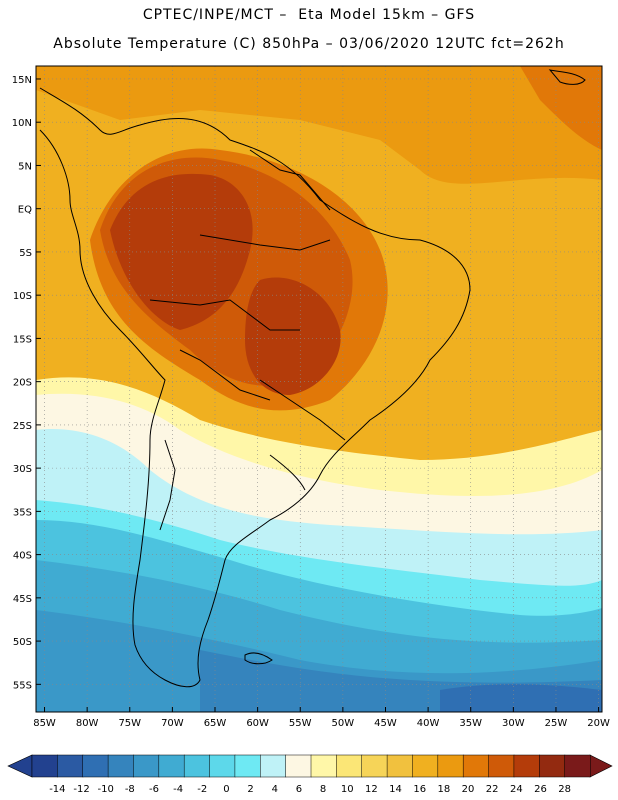 This screenshot has width=618, height=800. I want to click on lat-label: 5S, so click(25, 253).